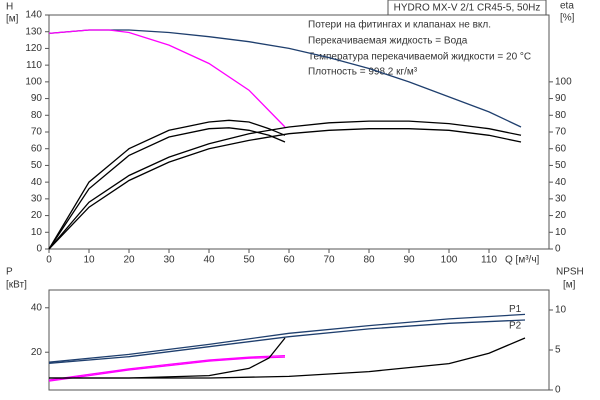  I want to click on y-label: P, so click(9, 272).